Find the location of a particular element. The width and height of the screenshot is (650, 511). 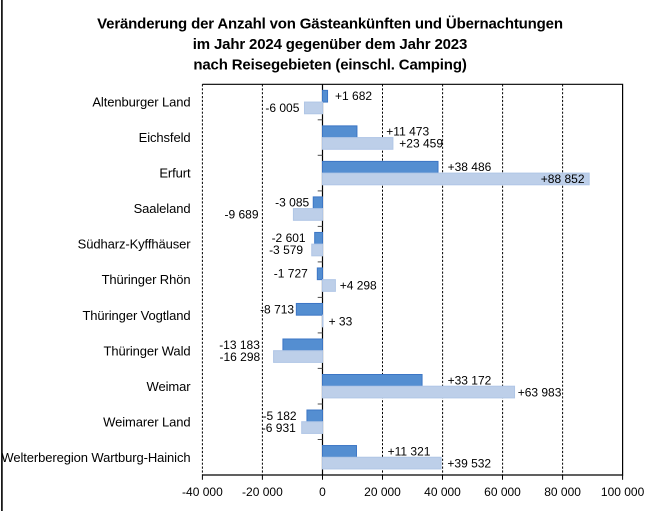

svg-text: -1 727 is located at coordinates (291, 274).